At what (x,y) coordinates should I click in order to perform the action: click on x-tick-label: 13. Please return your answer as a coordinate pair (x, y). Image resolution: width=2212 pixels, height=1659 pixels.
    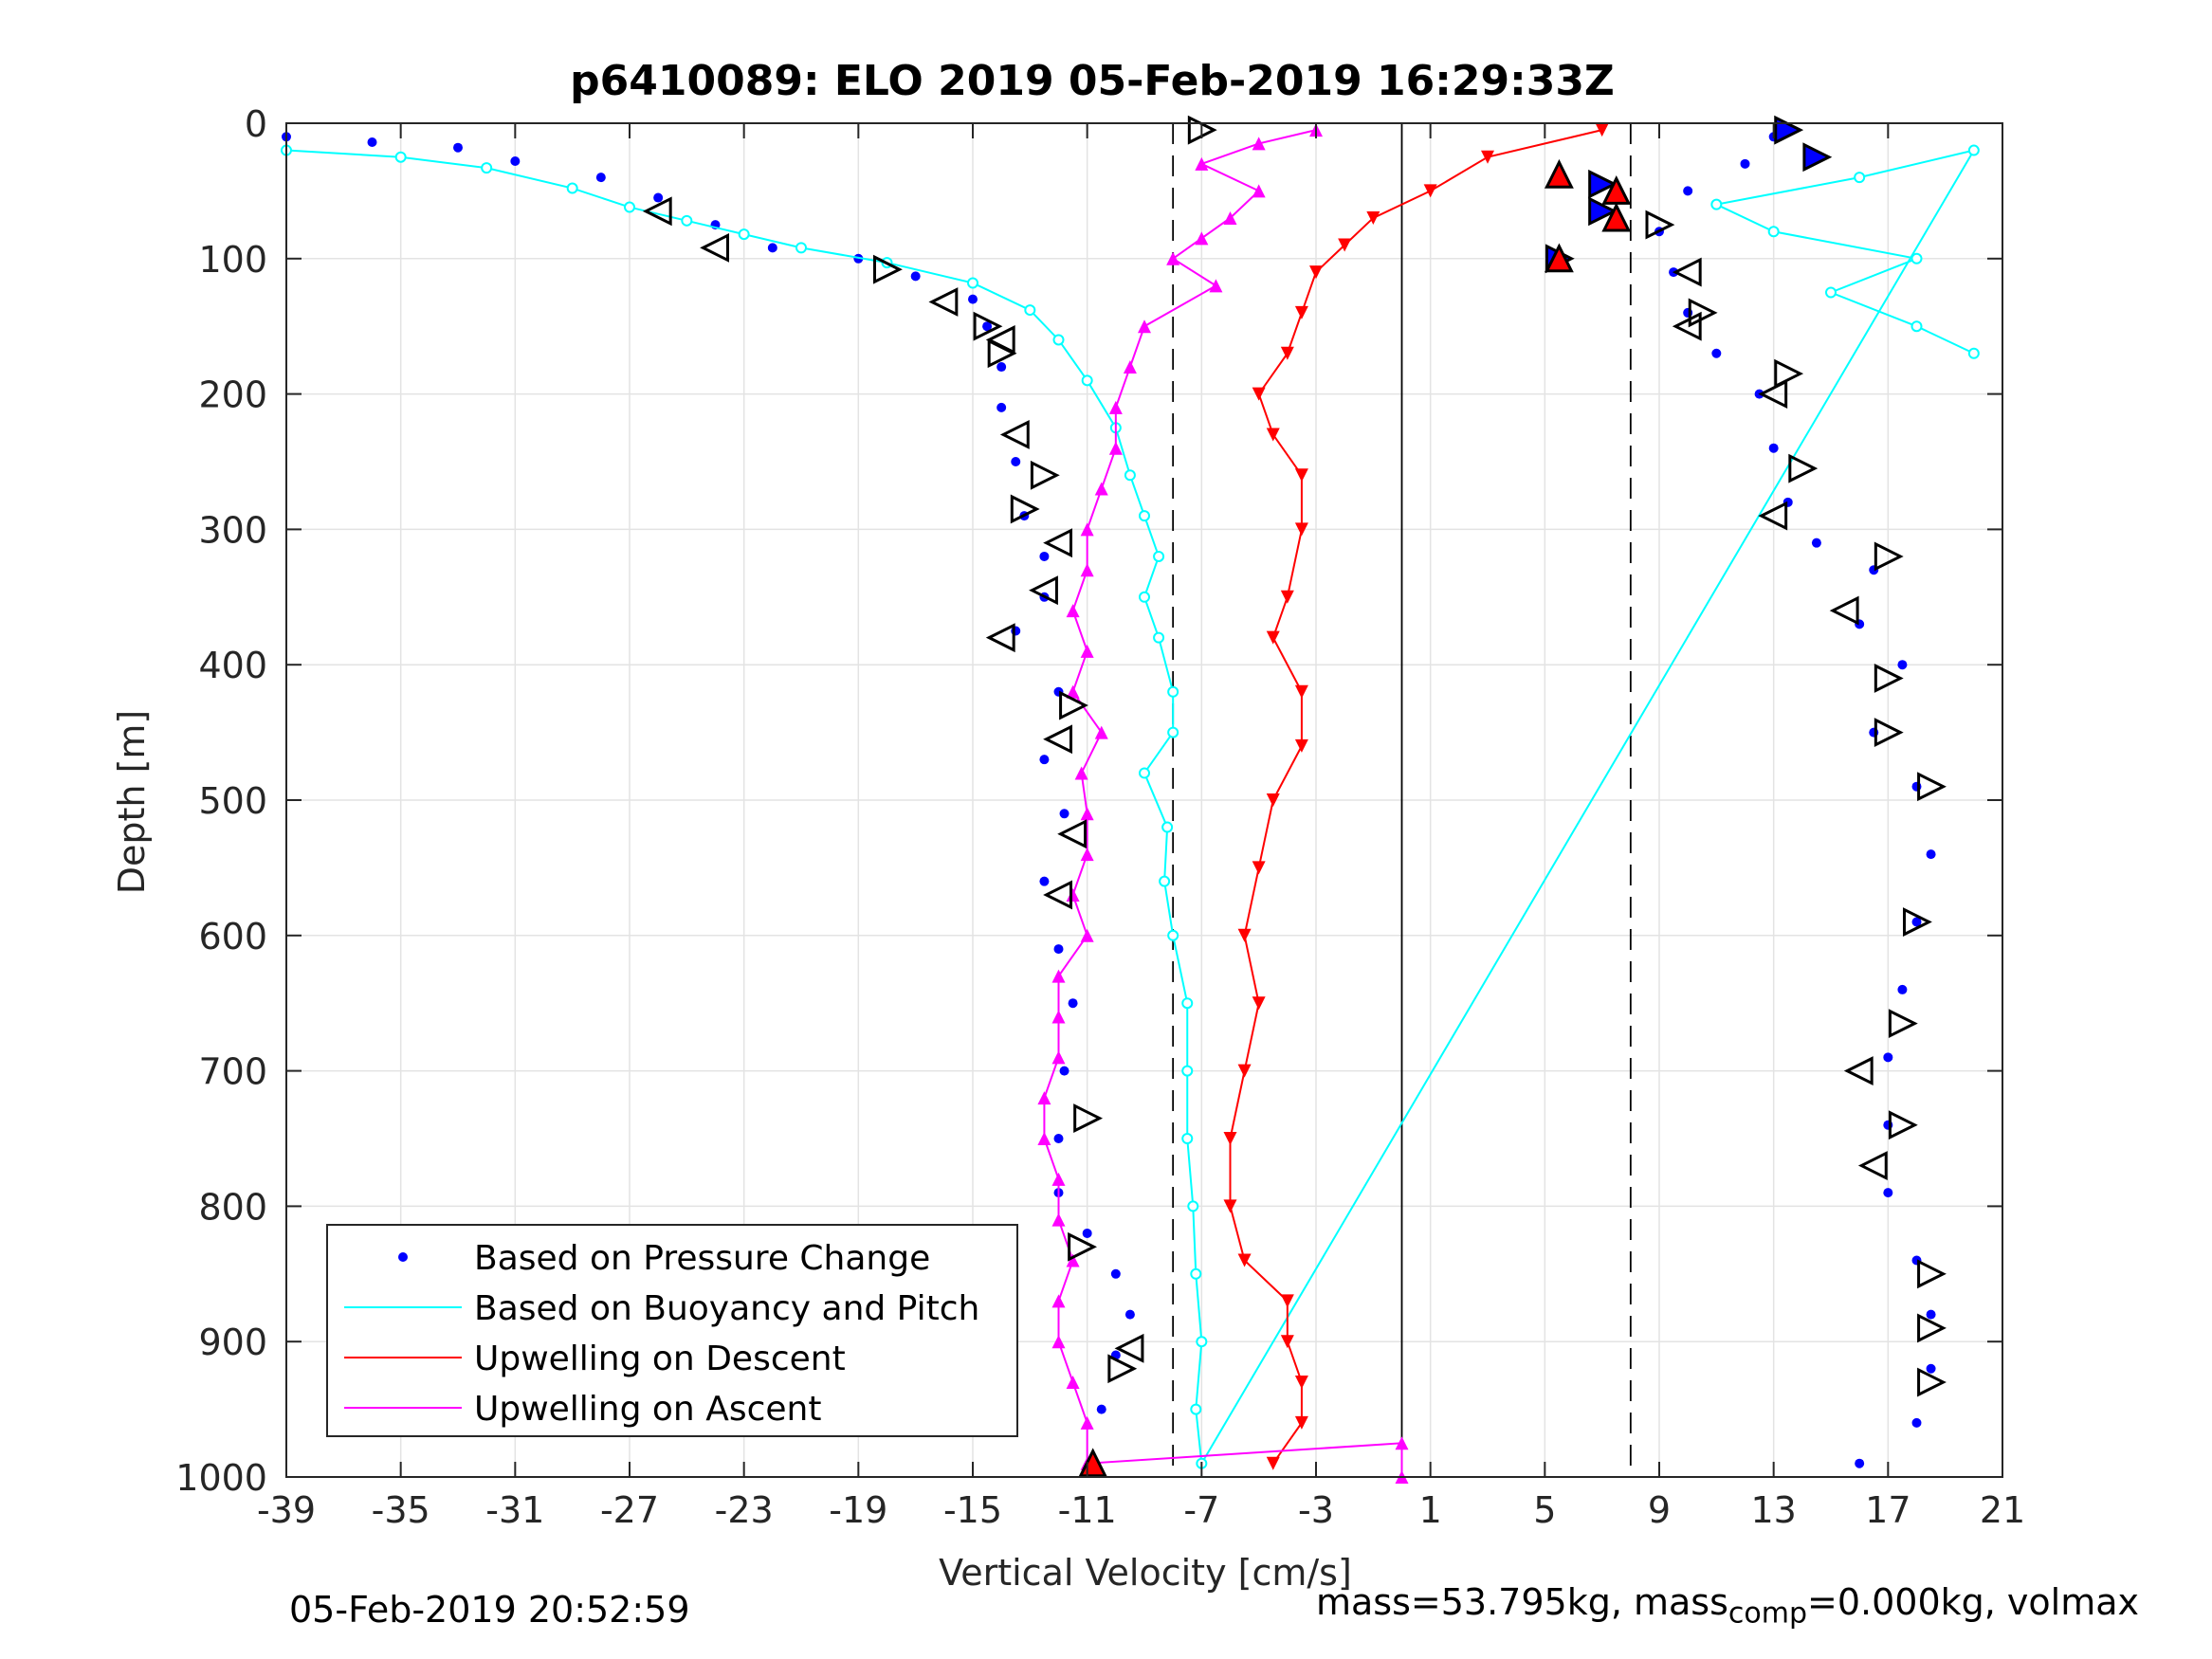
    Looking at the image, I should click on (1773, 1510).